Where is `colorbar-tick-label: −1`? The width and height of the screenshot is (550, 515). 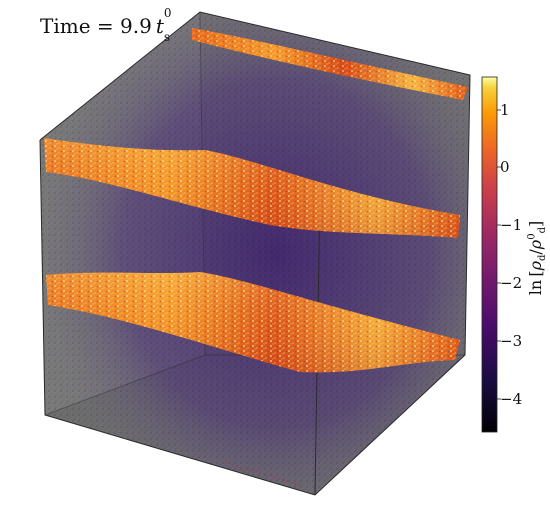 colorbar-tick-label: −1 is located at coordinates (511, 225).